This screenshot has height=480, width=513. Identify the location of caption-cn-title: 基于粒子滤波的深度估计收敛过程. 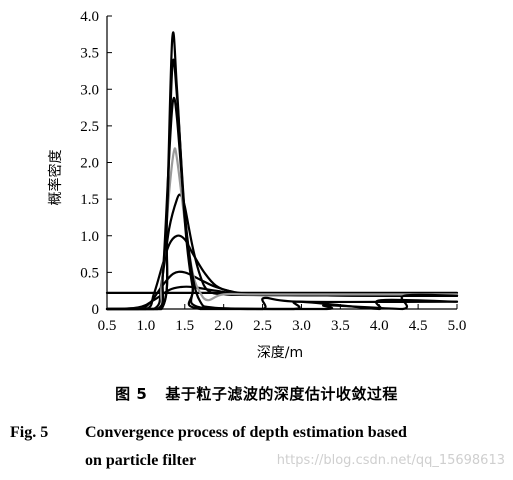
(281, 394).